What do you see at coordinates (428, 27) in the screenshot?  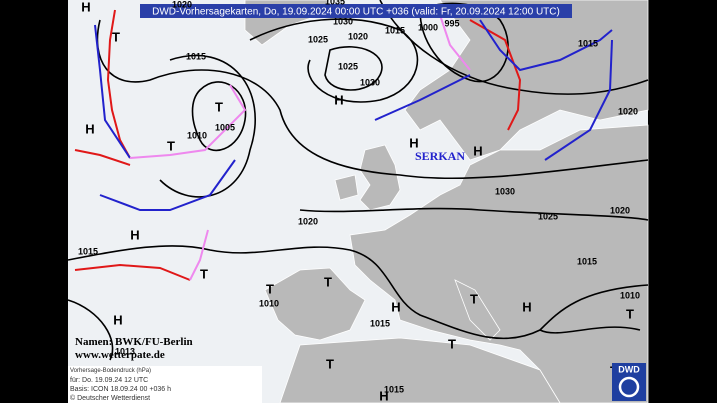 I see `isobar-label: 1000` at bounding box center [428, 27].